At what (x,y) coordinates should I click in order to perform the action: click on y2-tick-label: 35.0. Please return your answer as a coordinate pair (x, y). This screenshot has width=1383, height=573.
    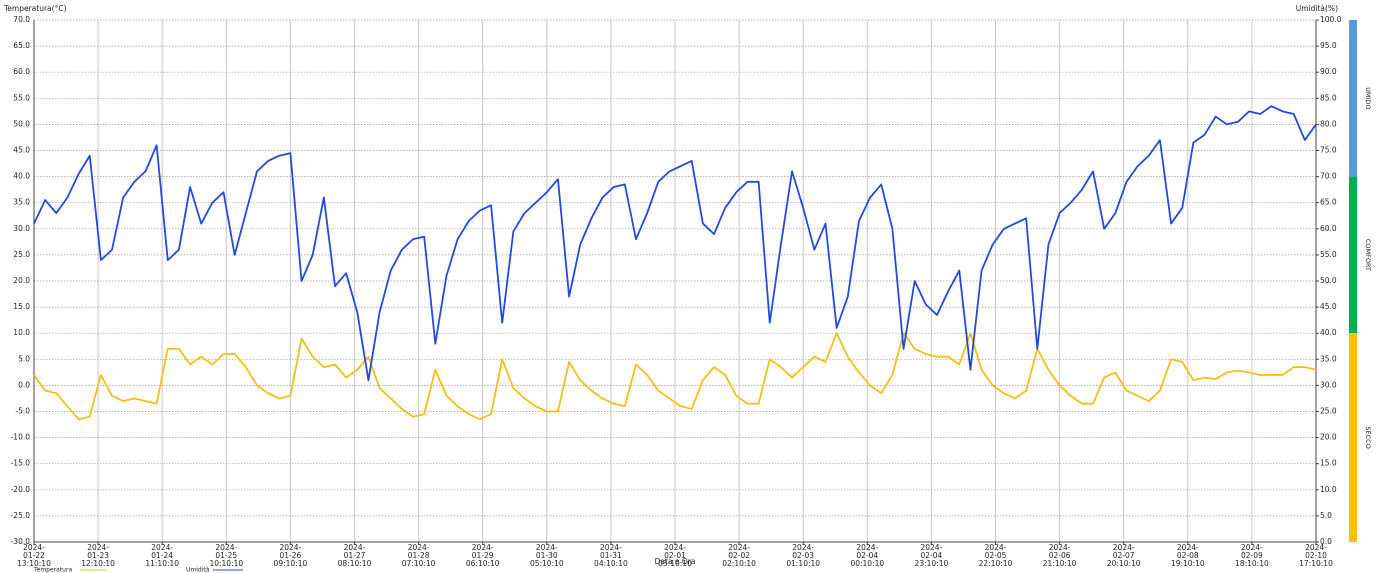
    Looking at the image, I should click on (1328, 358).